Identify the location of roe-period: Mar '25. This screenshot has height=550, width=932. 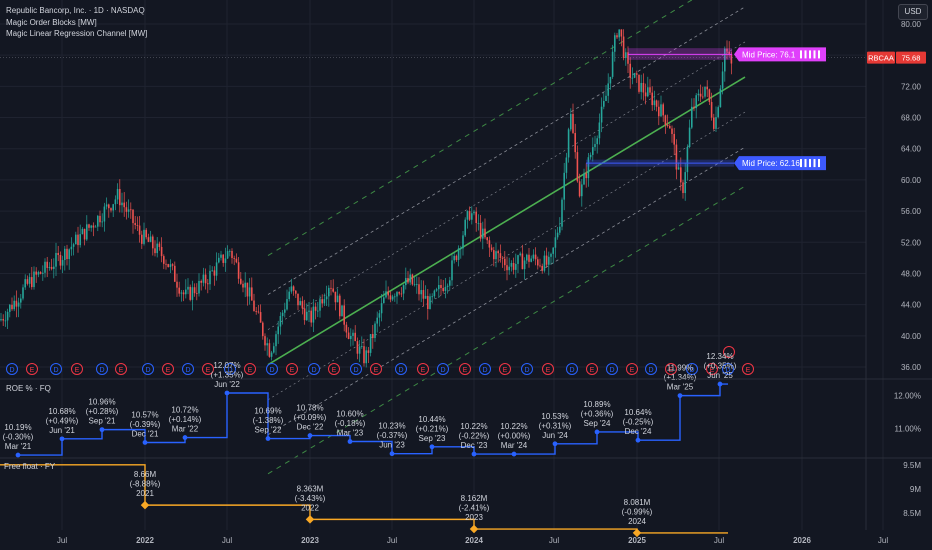
(680, 387).